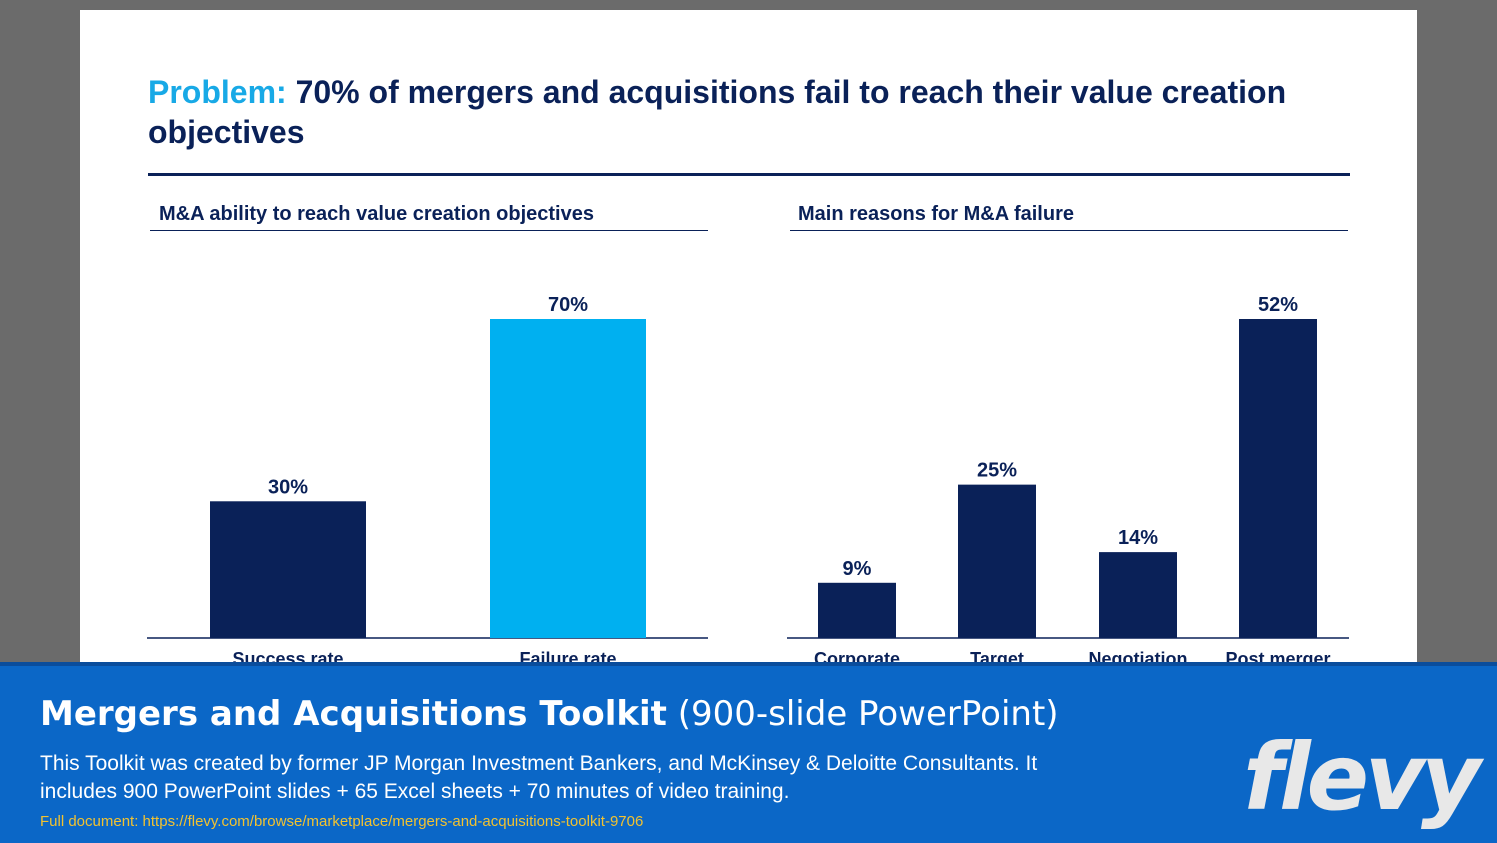  I want to click on flevy-logo: flevy, so click(1362, 777).